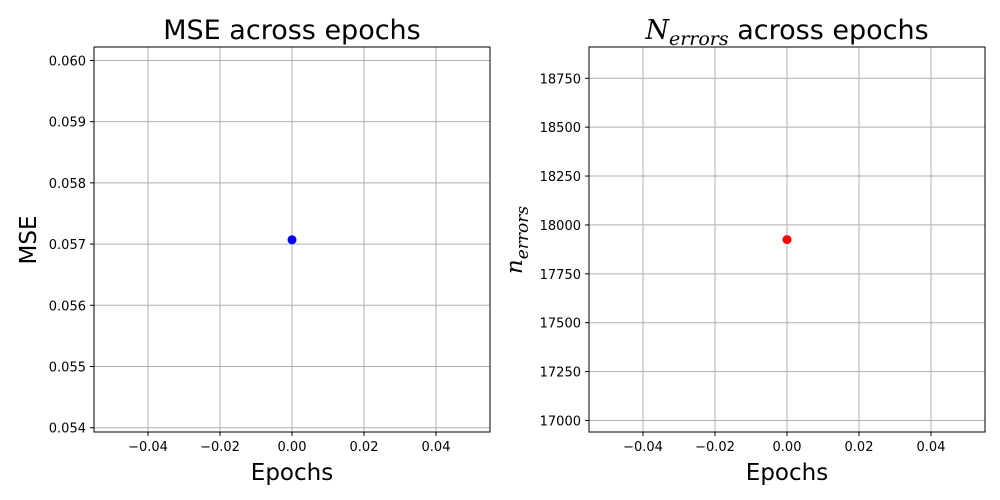 Image resolution: width=1000 pixels, height=500 pixels. I want to click on errors-x-tick-label: 0.02, so click(859, 447).